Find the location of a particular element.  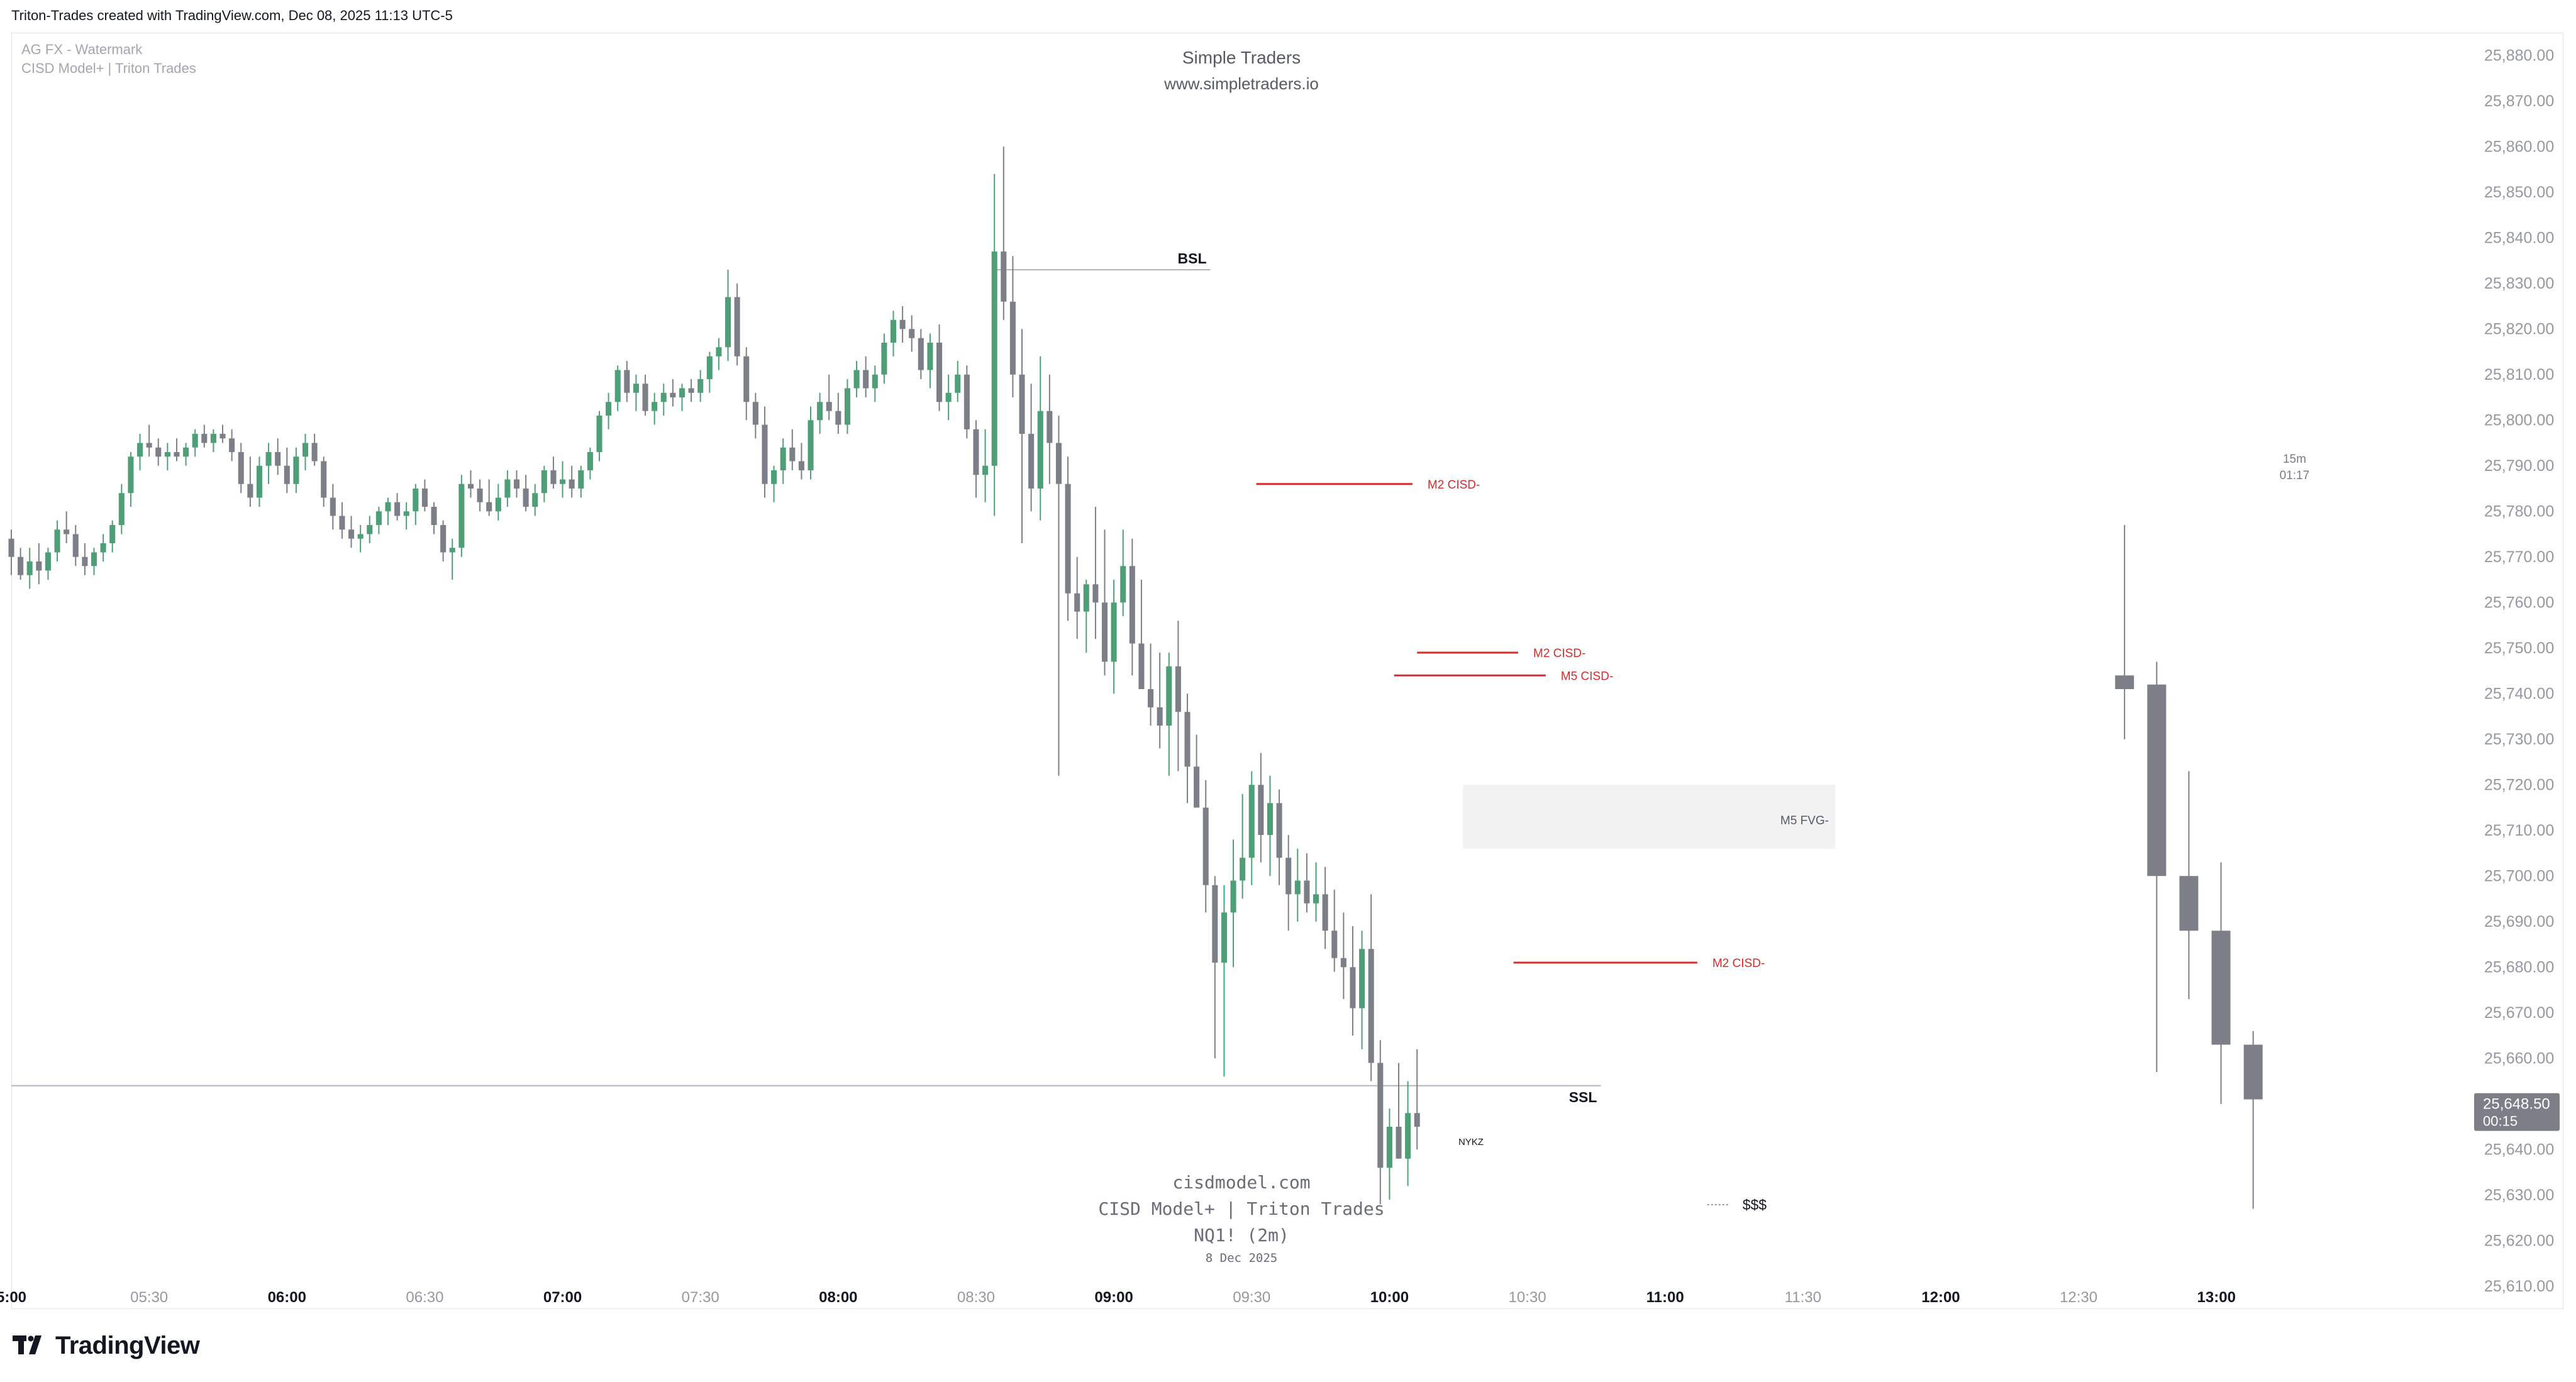

x-tick-label: 06:00 is located at coordinates (287, 1297).